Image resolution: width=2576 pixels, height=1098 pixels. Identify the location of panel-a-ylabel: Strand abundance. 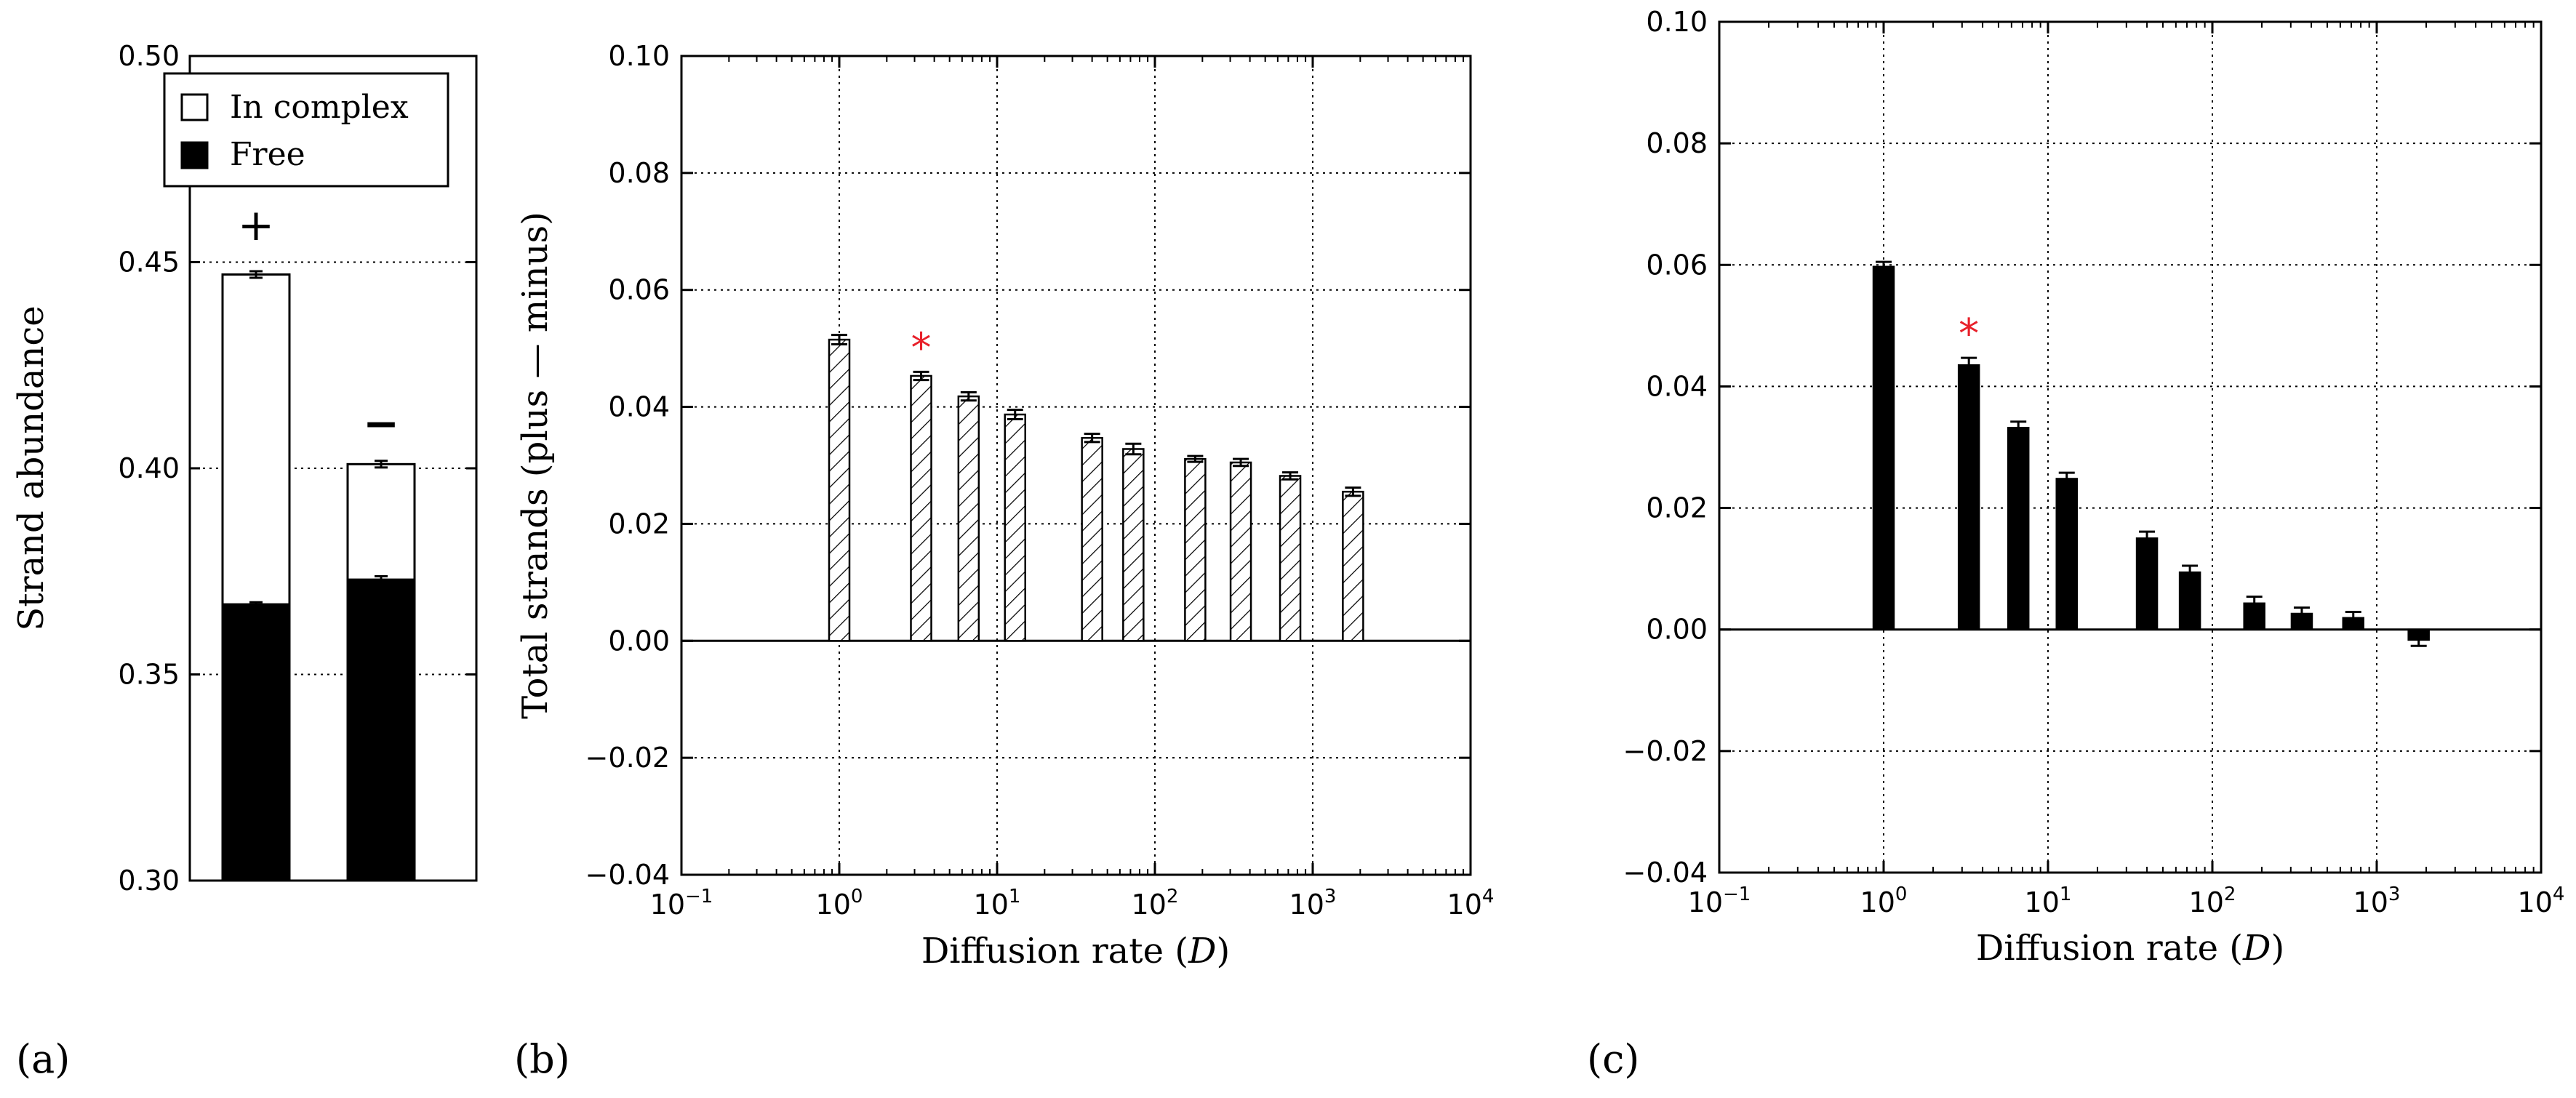
(31, 467).